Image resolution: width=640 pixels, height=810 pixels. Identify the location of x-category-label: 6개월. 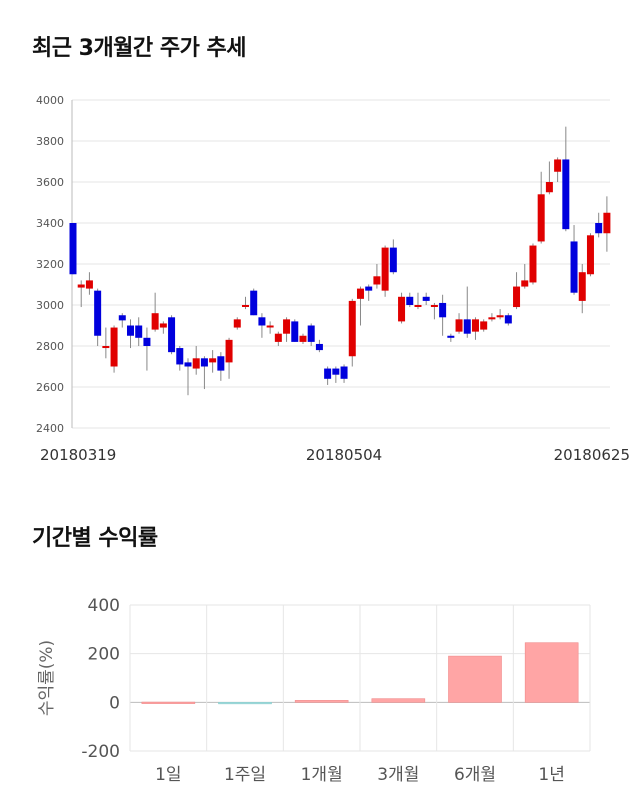
(475, 775).